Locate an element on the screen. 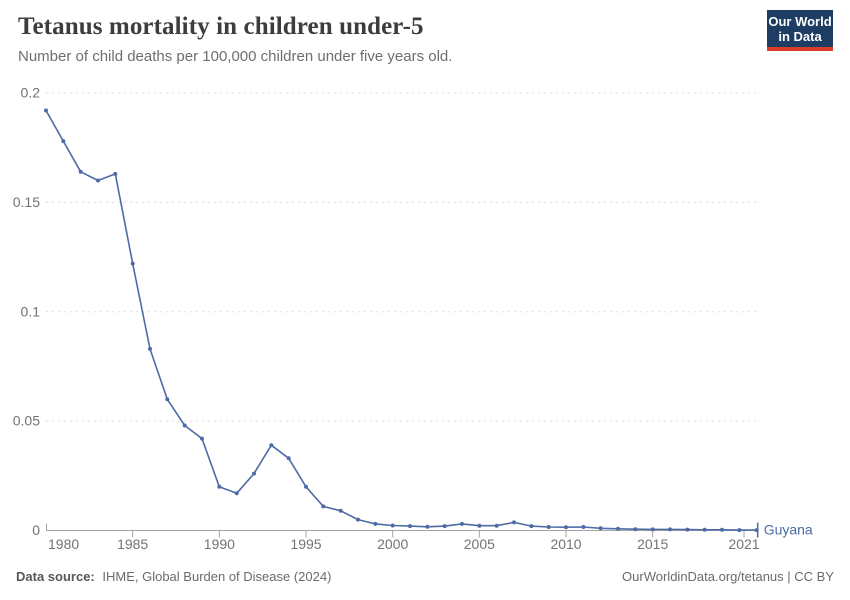  x-tick-label: 2010 is located at coordinates (565, 544).